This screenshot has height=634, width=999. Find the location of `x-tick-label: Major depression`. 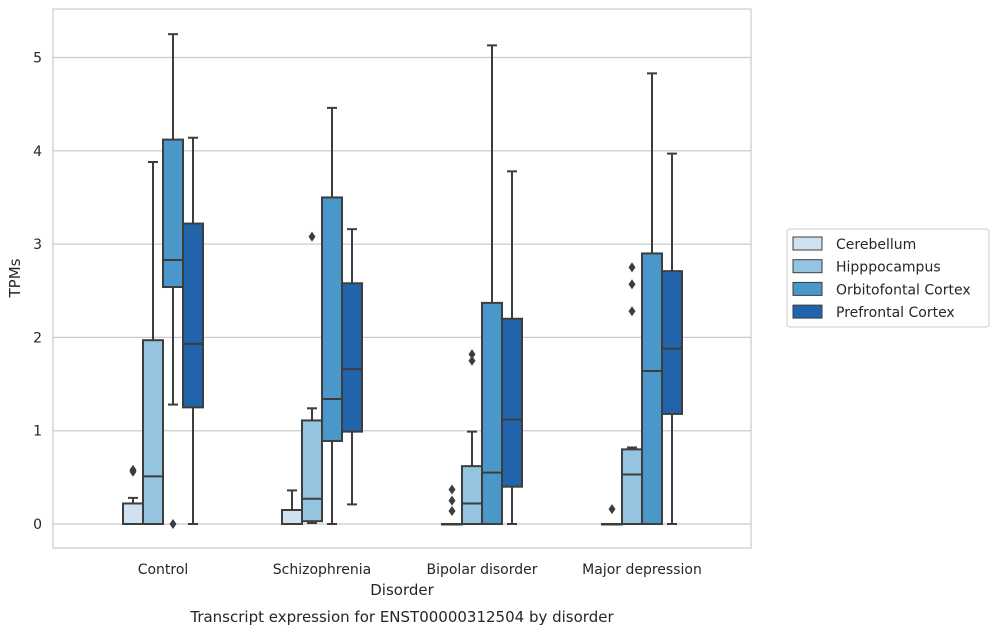

x-tick-label: Major depression is located at coordinates (642, 570).